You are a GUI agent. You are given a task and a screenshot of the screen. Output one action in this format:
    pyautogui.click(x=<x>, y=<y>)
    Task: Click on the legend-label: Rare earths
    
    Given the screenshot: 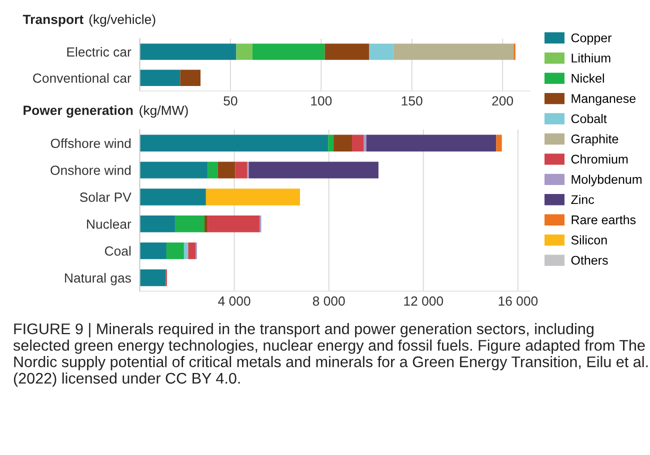 What is the action you would take?
    pyautogui.click(x=604, y=219)
    